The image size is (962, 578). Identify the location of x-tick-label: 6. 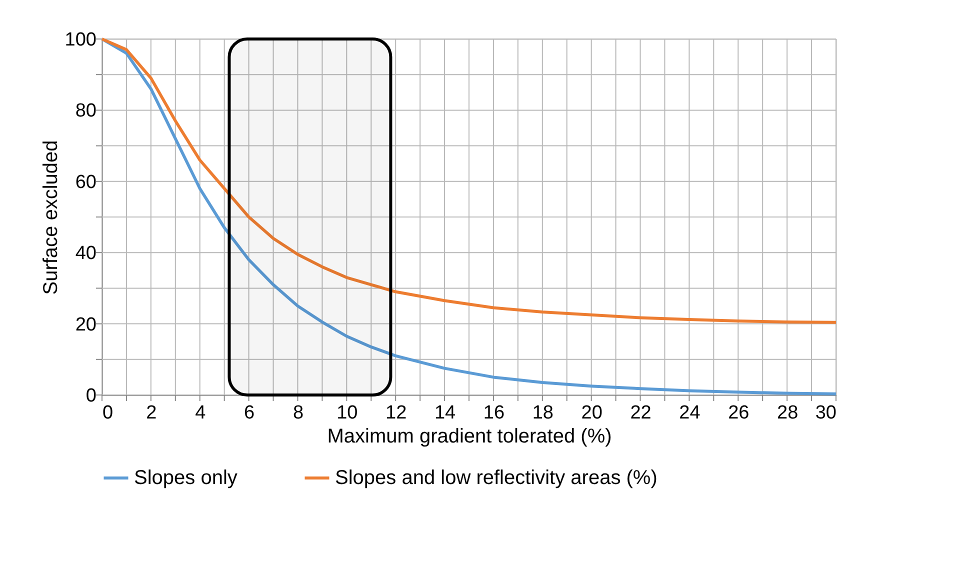
(249, 413).